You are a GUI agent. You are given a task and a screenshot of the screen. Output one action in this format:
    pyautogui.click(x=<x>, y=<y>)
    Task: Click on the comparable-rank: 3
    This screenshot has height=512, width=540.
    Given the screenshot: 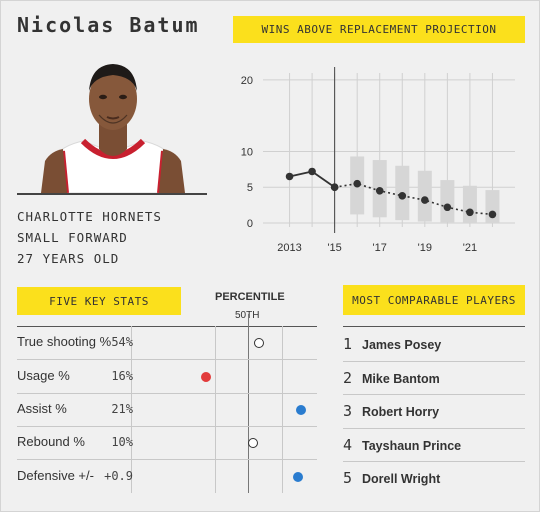 What is the action you would take?
    pyautogui.click(x=348, y=411)
    